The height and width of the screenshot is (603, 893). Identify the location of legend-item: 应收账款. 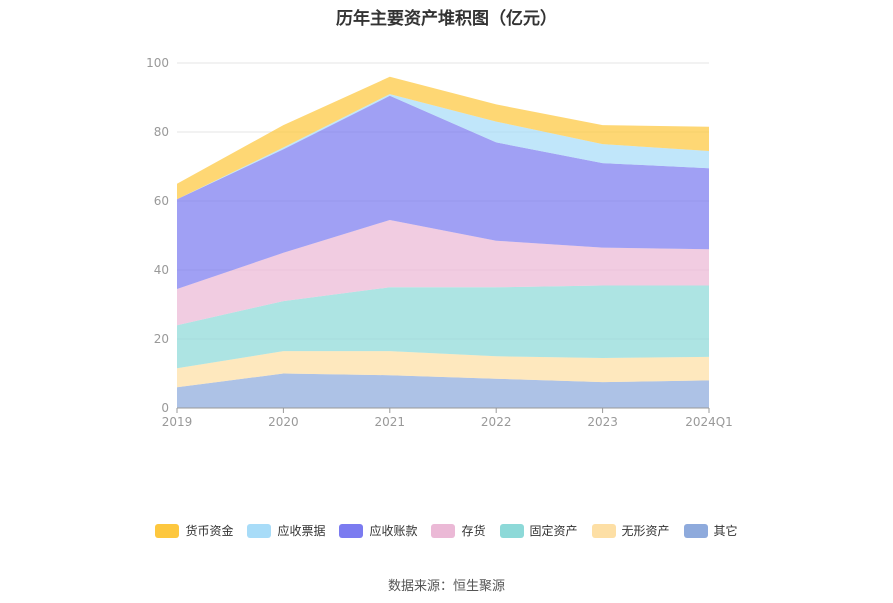
(378, 530).